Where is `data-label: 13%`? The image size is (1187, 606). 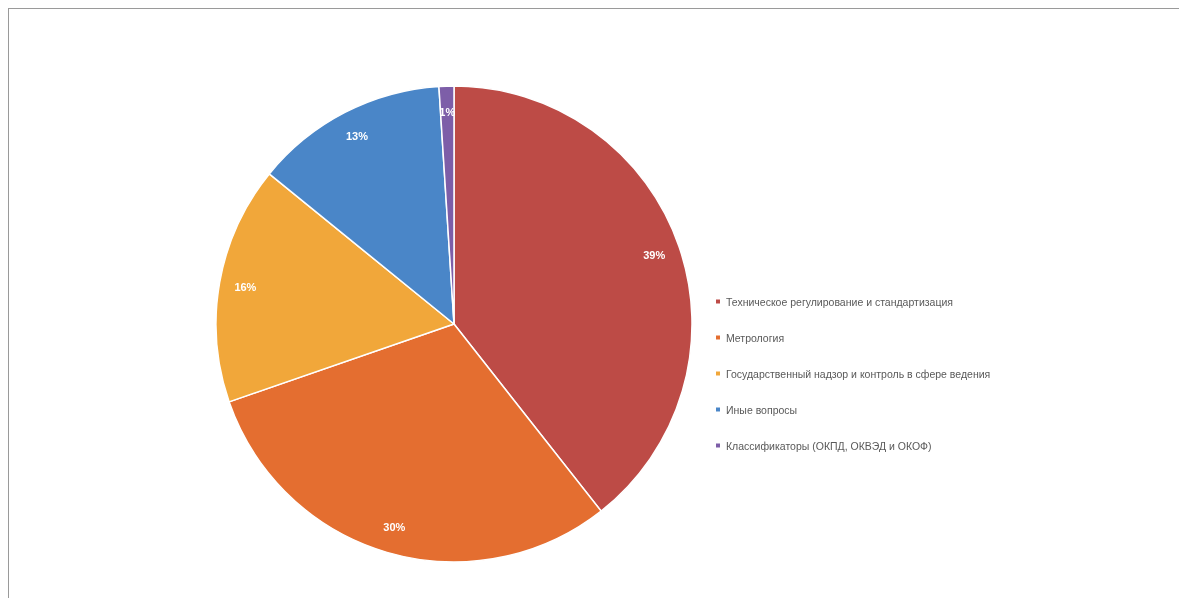 data-label: 13% is located at coordinates (357, 135).